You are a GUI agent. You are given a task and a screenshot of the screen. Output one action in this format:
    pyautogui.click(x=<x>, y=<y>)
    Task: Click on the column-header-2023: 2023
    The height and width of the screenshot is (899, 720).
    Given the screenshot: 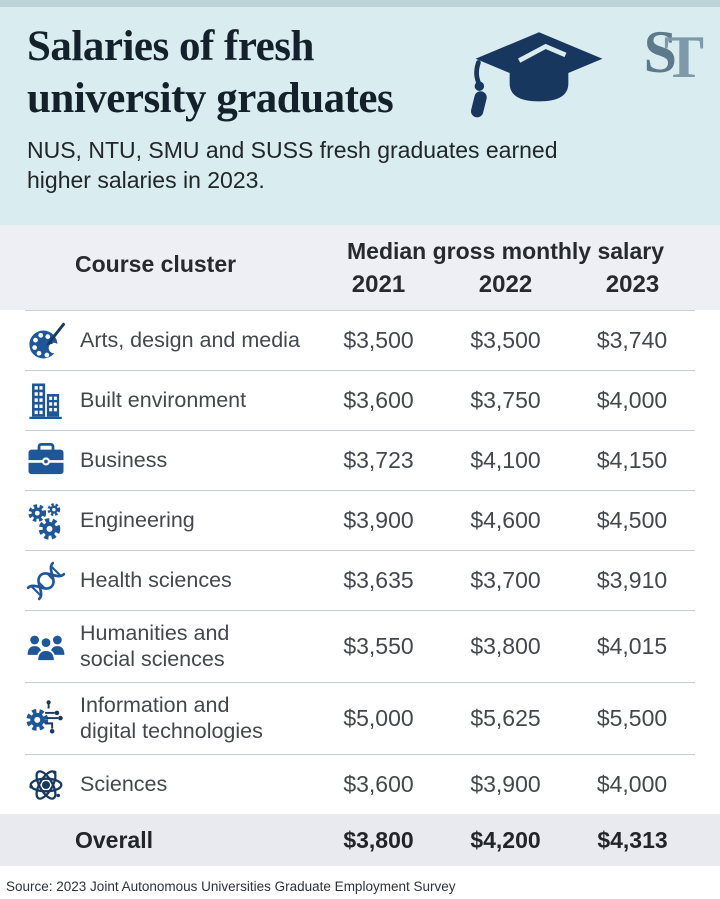 What is the action you would take?
    pyautogui.click(x=632, y=284)
    